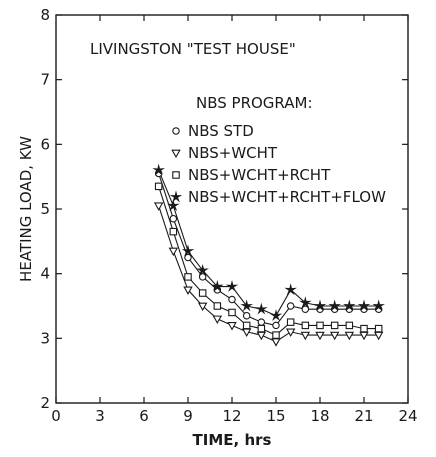  Describe the element at coordinates (254, 103) in the screenshot. I see `legend-title: NBS PROGRAM:` at that location.